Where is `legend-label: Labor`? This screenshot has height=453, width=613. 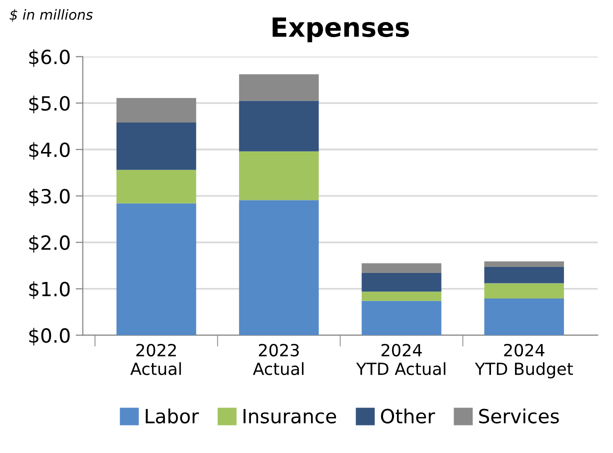 legend-label: Labor is located at coordinates (172, 416).